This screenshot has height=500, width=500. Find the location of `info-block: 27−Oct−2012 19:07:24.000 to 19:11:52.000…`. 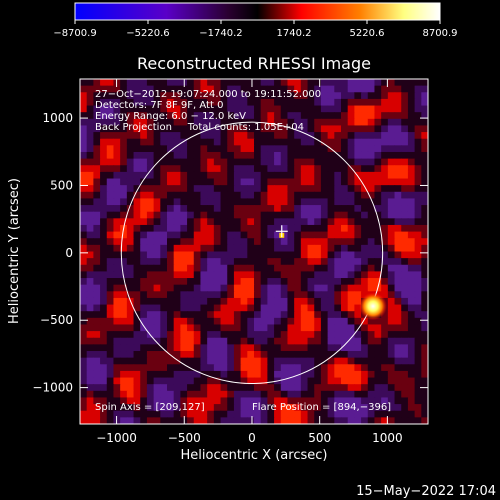

info-block: 27−Oct−2012 19:07:24.000 to 19:11:52.000… is located at coordinates (208, 111).